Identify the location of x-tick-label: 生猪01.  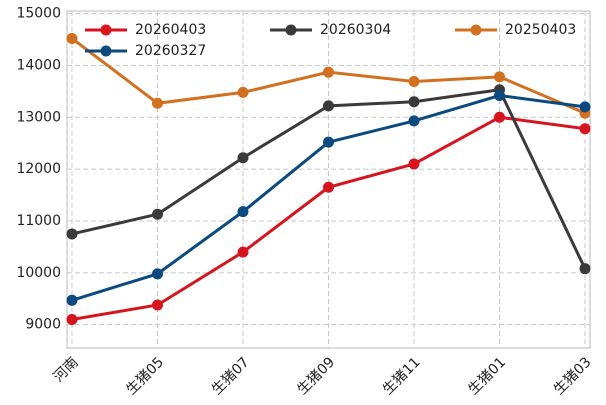
(487, 376).